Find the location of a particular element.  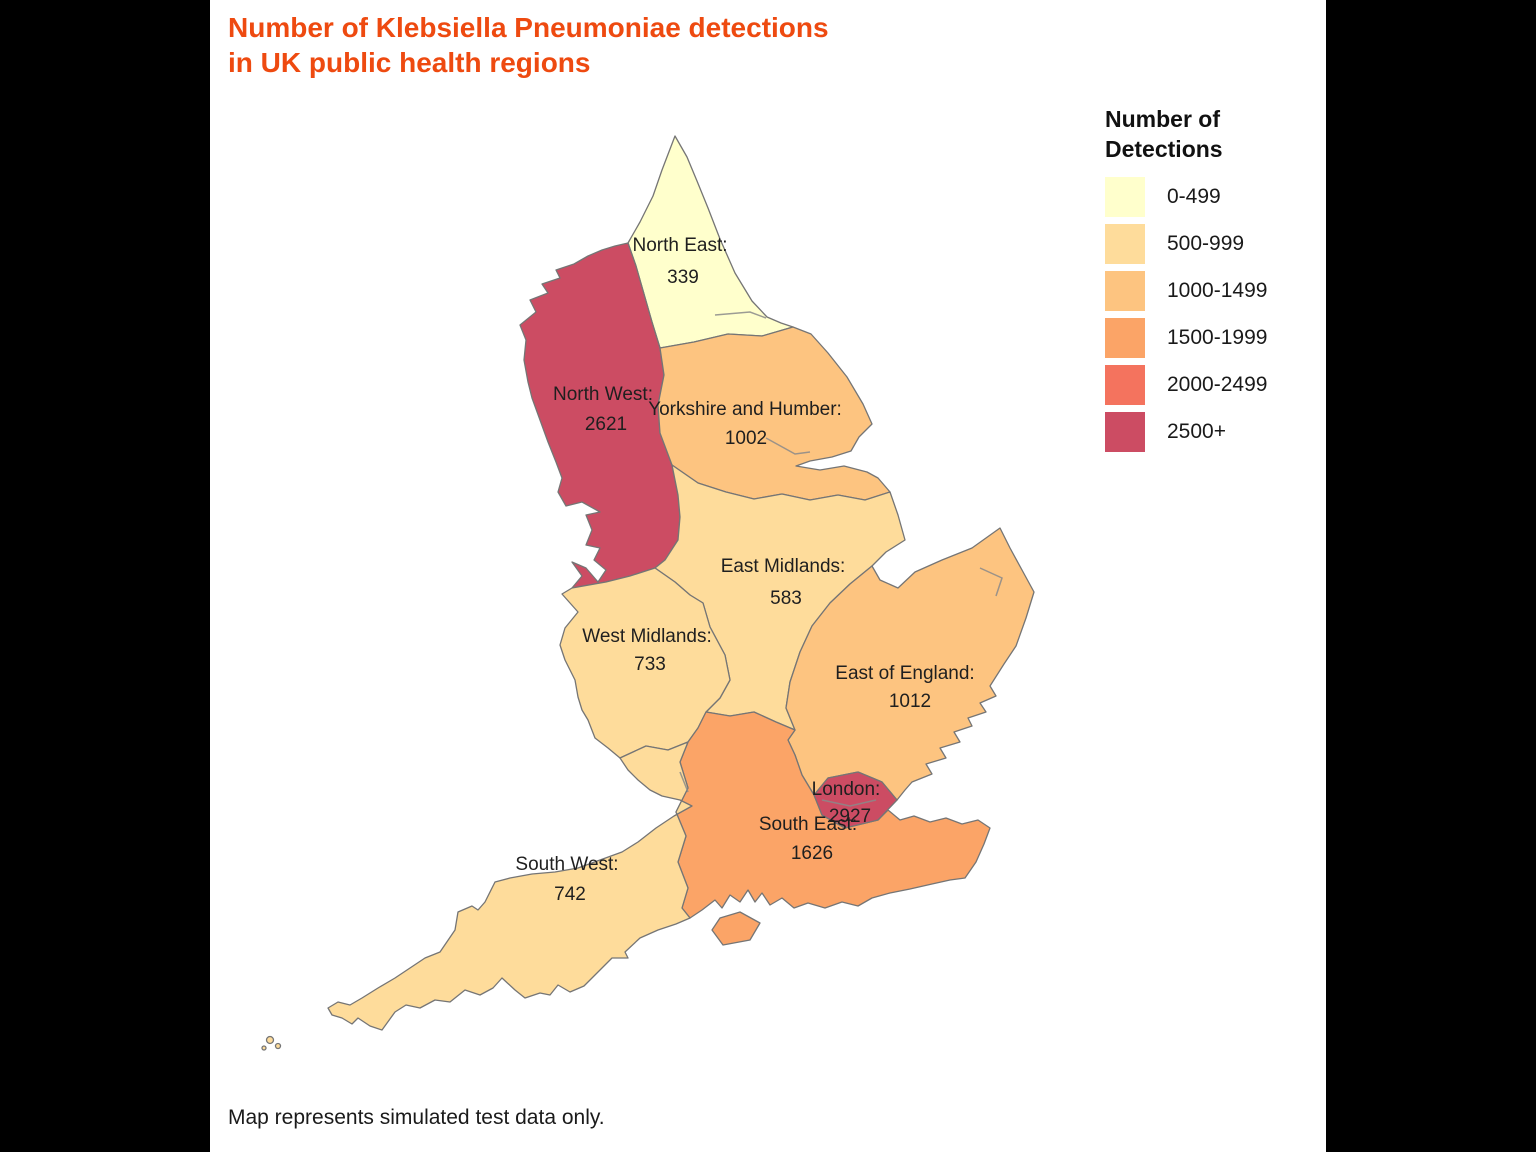

legend-swatch-bin4 is located at coordinates (1125, 338).